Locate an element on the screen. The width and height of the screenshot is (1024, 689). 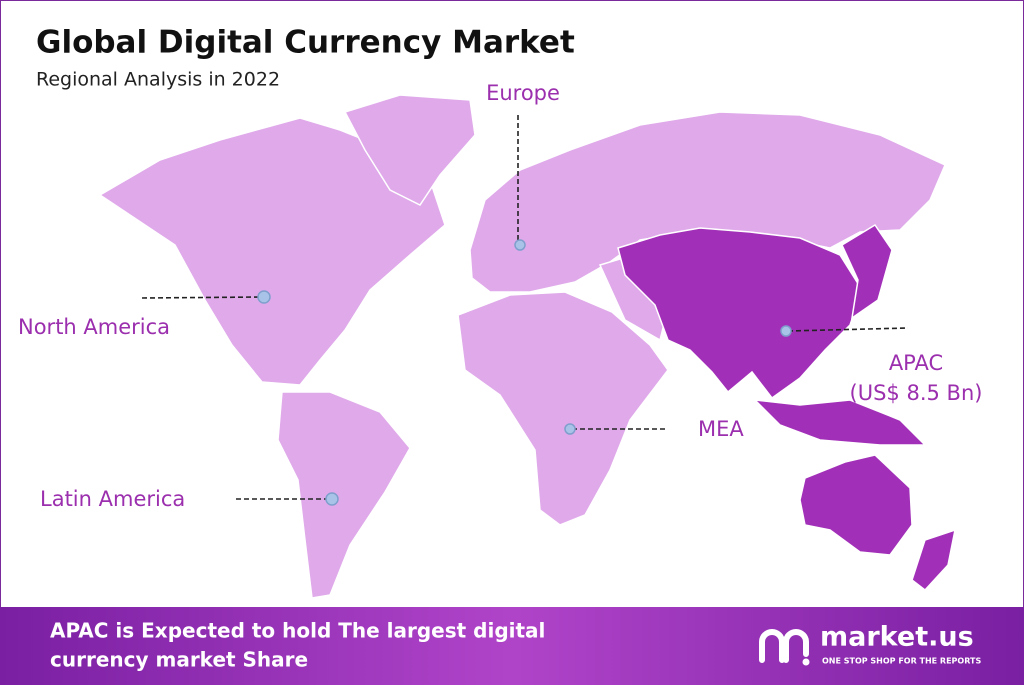
region-label: Europe is located at coordinates (523, 93).